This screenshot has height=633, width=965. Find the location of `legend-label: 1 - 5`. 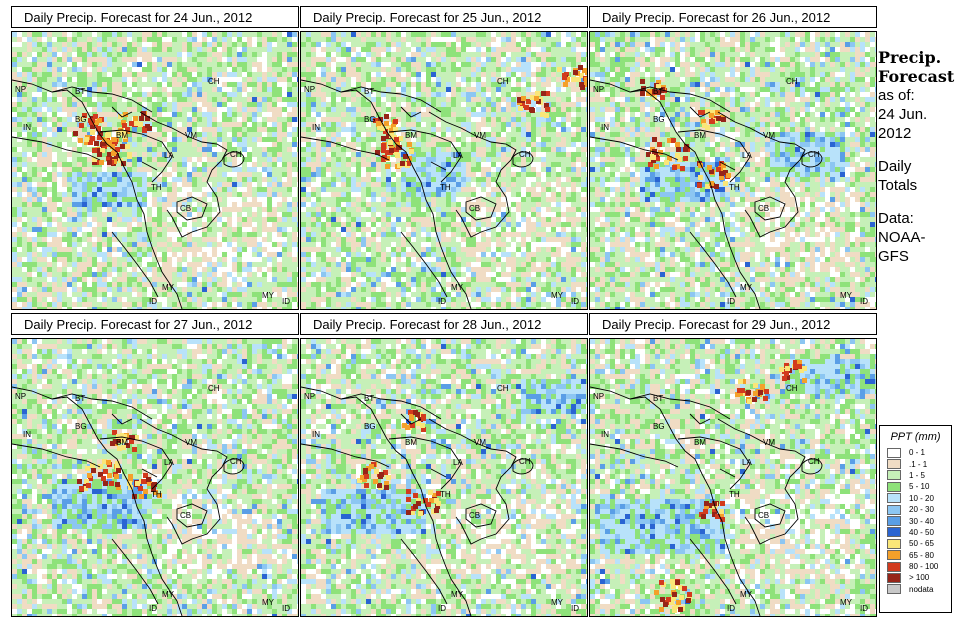

legend-label: 1 - 5 is located at coordinates (917, 475).